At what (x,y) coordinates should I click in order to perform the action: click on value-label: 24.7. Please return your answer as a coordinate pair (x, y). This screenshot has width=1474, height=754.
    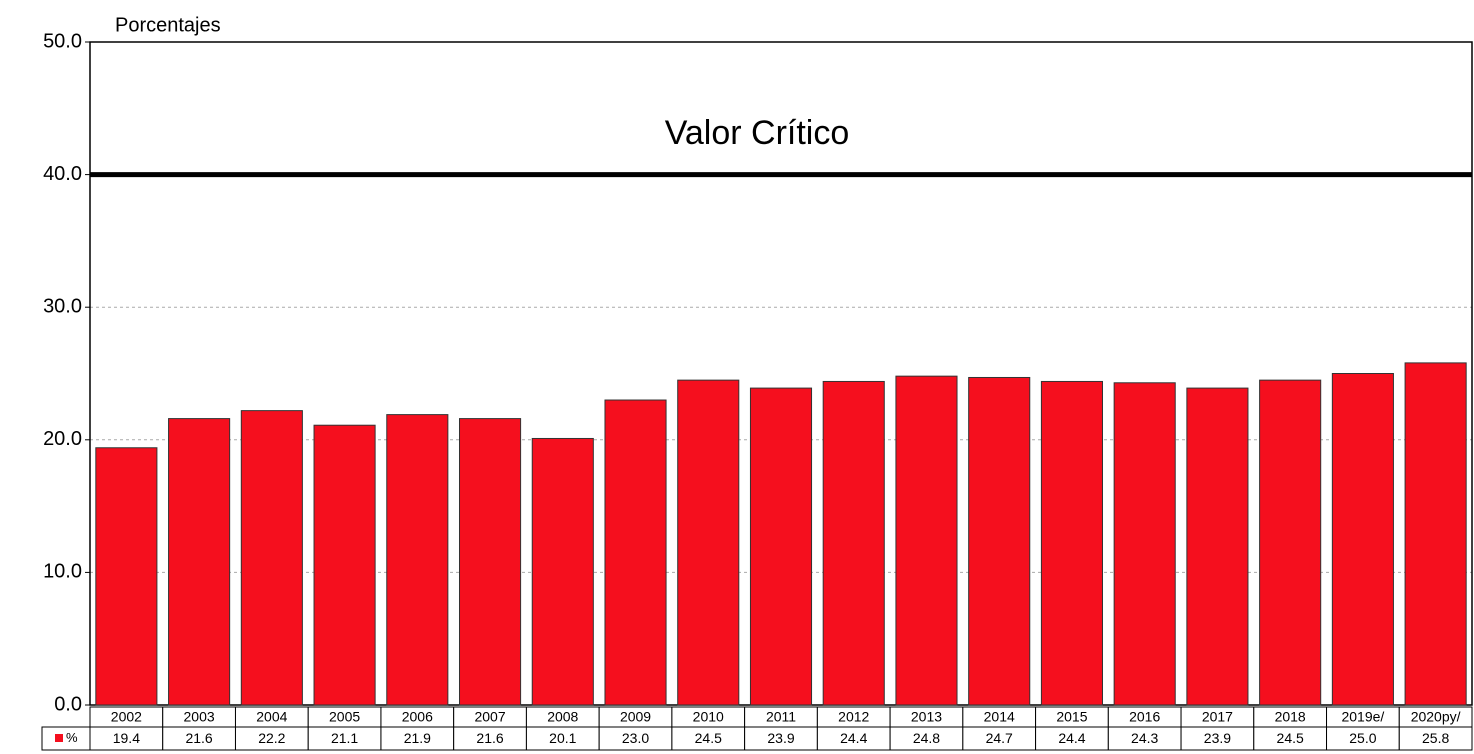
    Looking at the image, I should click on (999, 738).